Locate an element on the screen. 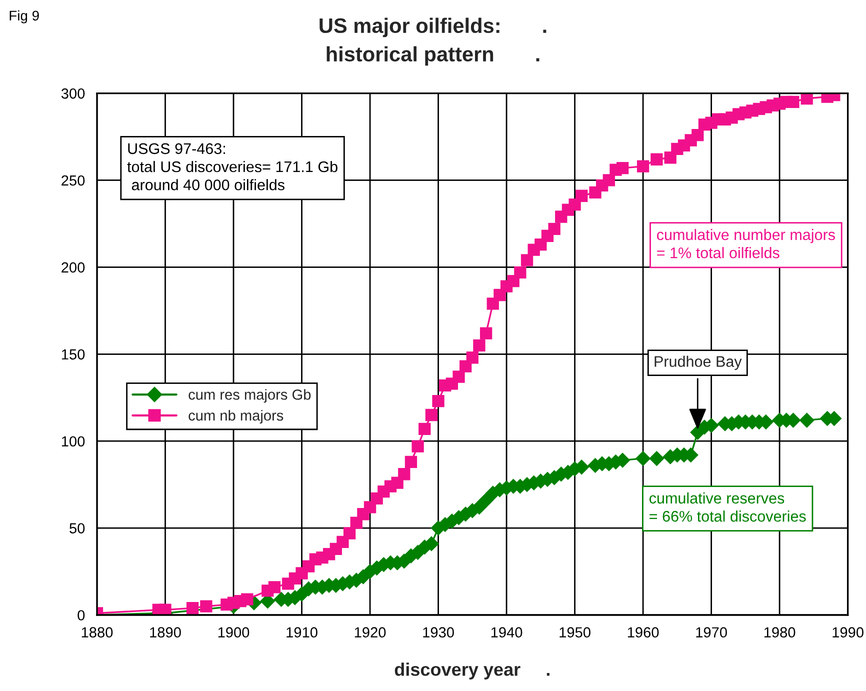 Image resolution: width=866 pixels, height=691 pixels. y-tick-label: 250 is located at coordinates (73, 180).